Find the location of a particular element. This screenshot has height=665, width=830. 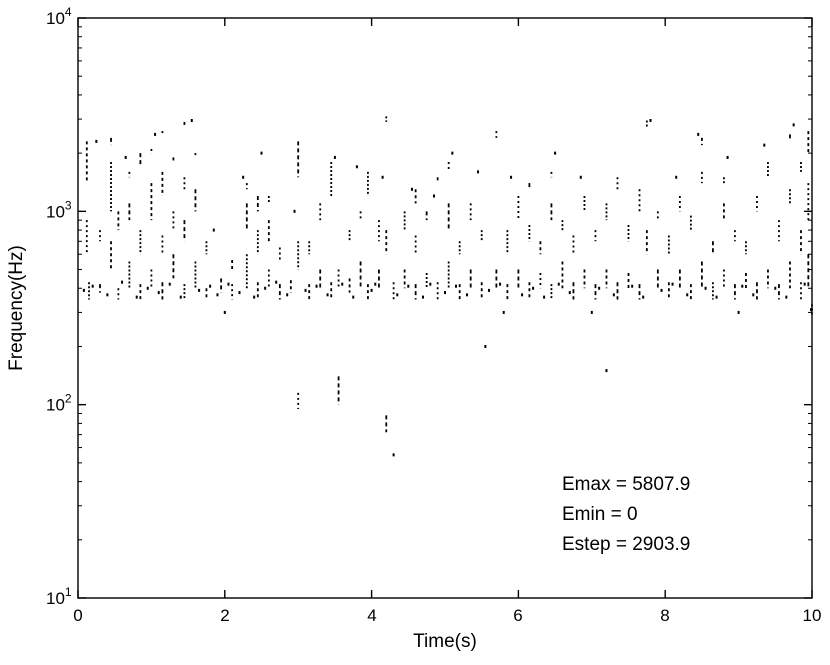

annotation-emax: Emax = 5807.9 is located at coordinates (626, 484).